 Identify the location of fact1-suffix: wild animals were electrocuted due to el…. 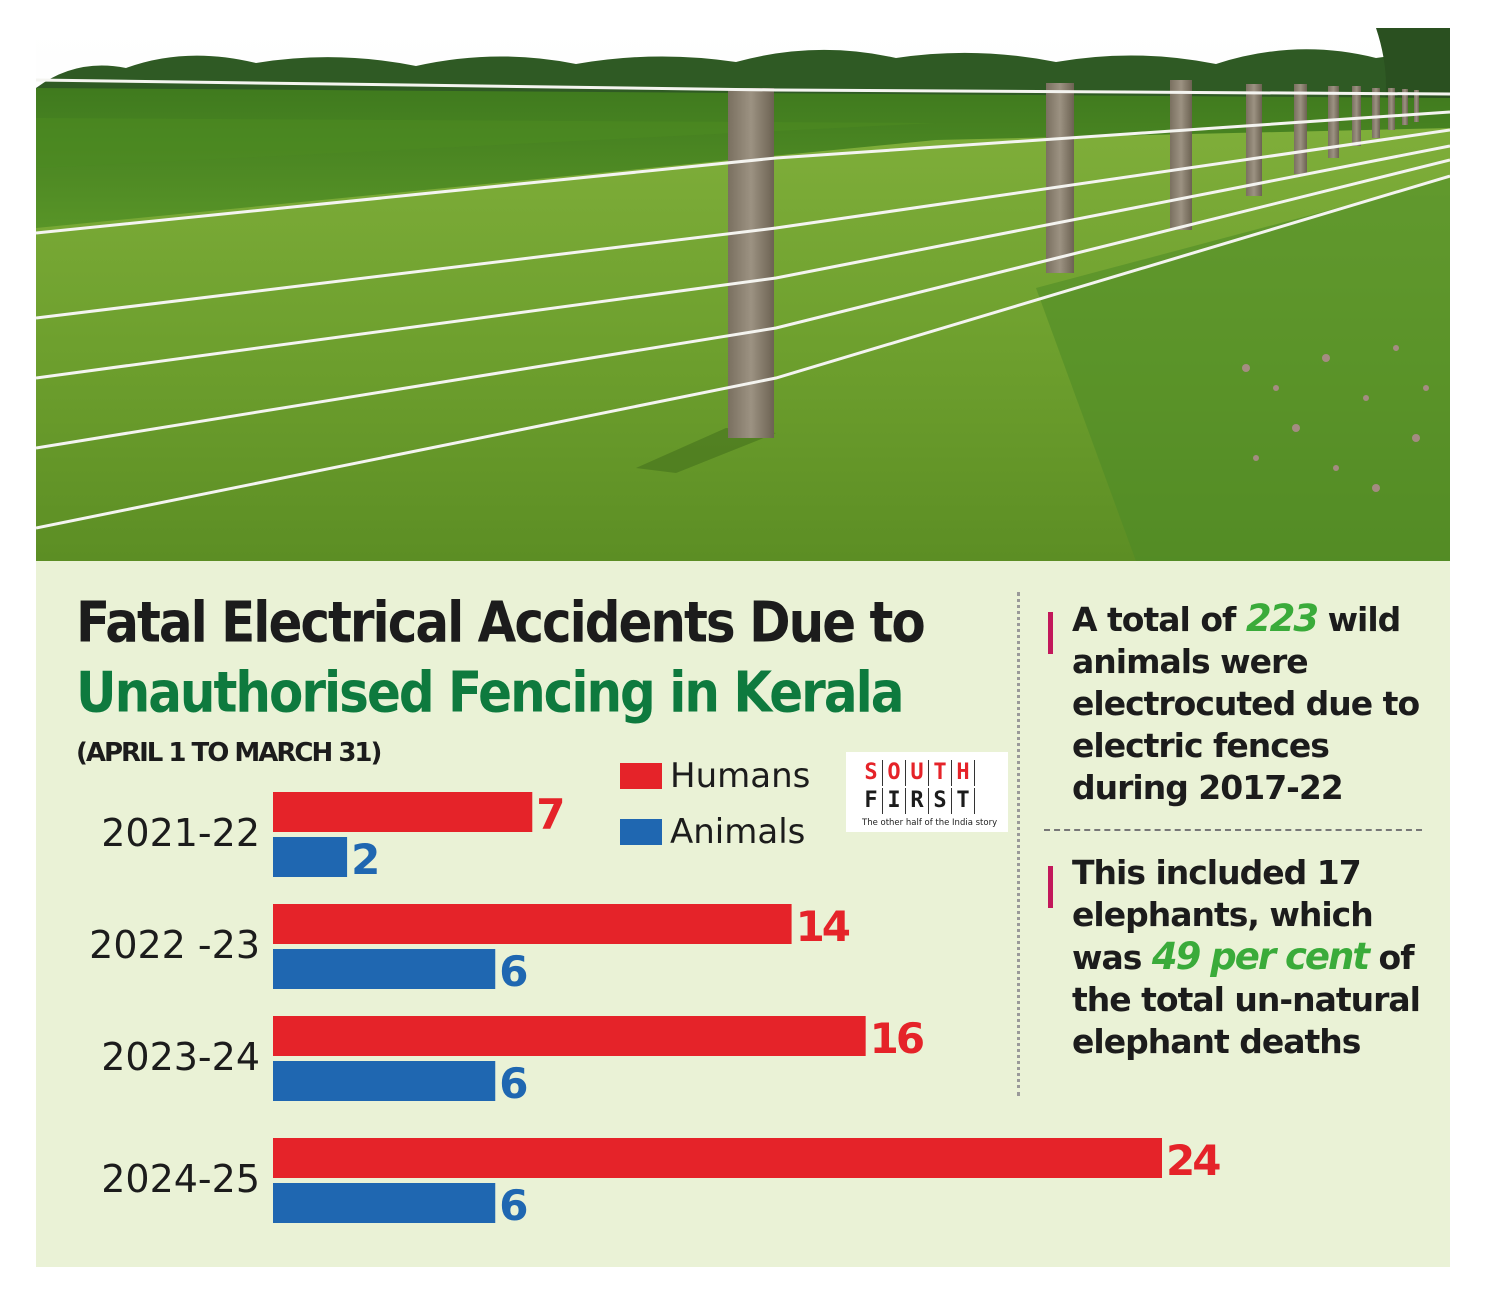
(1246, 703).